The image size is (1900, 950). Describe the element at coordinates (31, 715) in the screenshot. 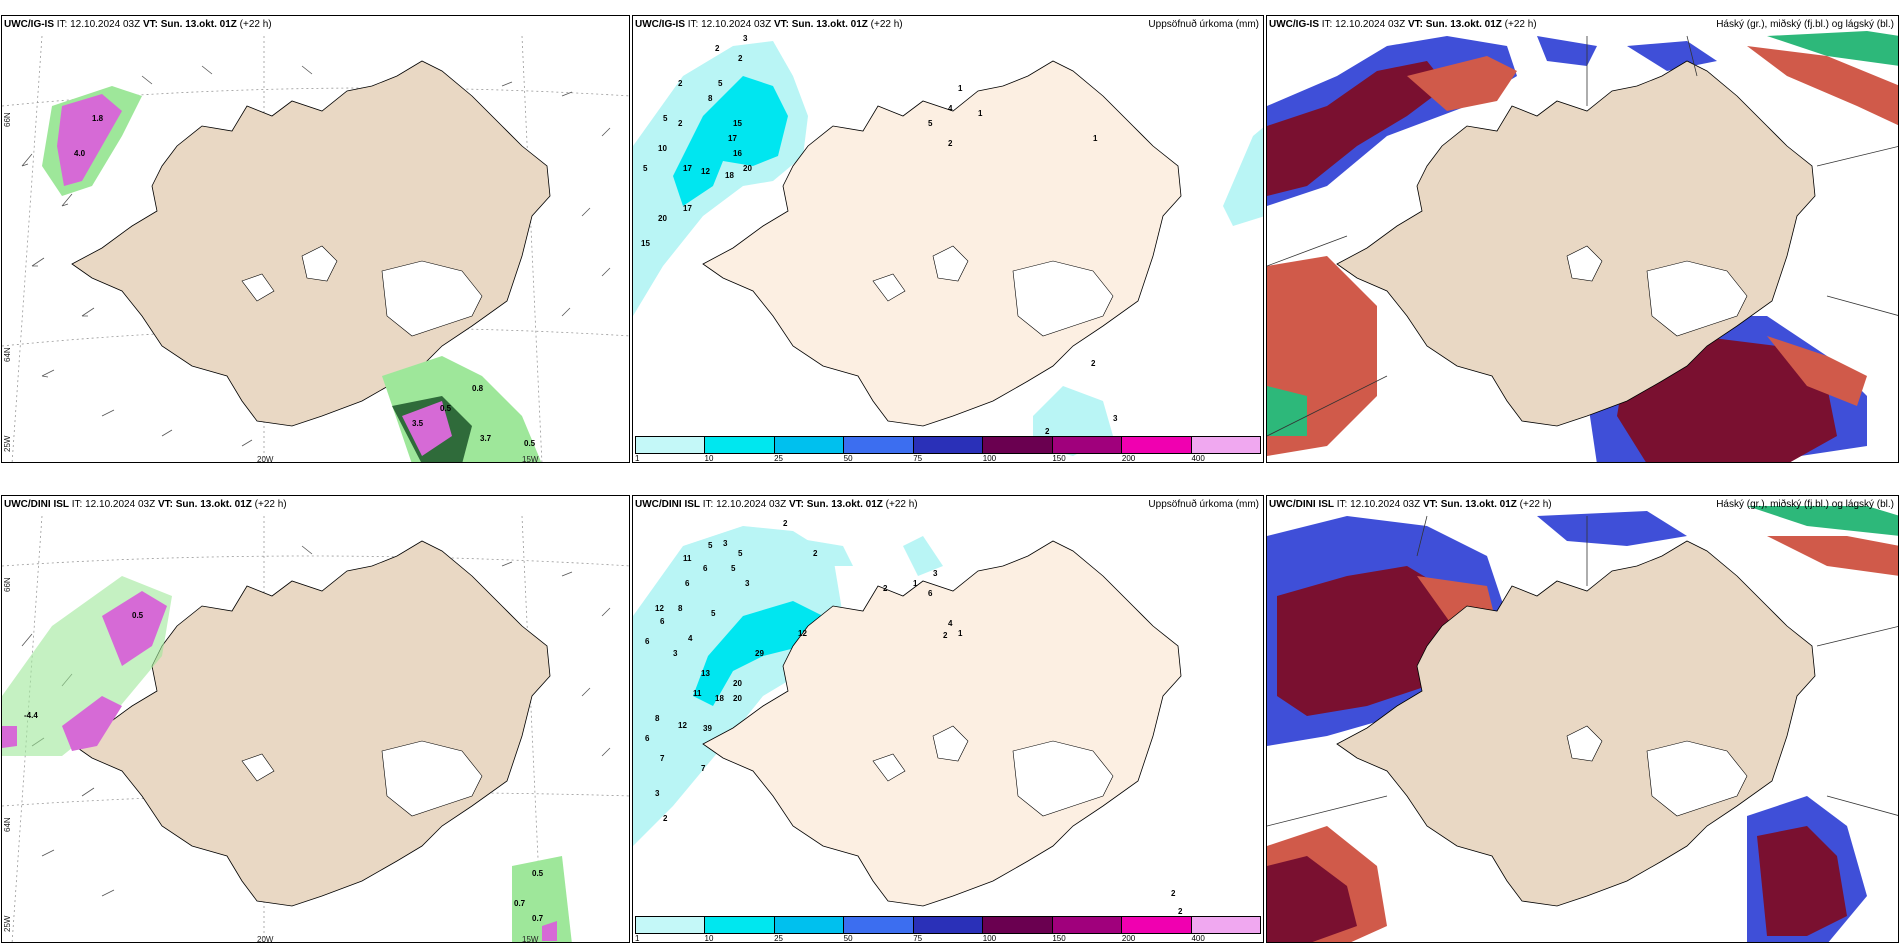

I see `wind-value: -4.4` at that location.